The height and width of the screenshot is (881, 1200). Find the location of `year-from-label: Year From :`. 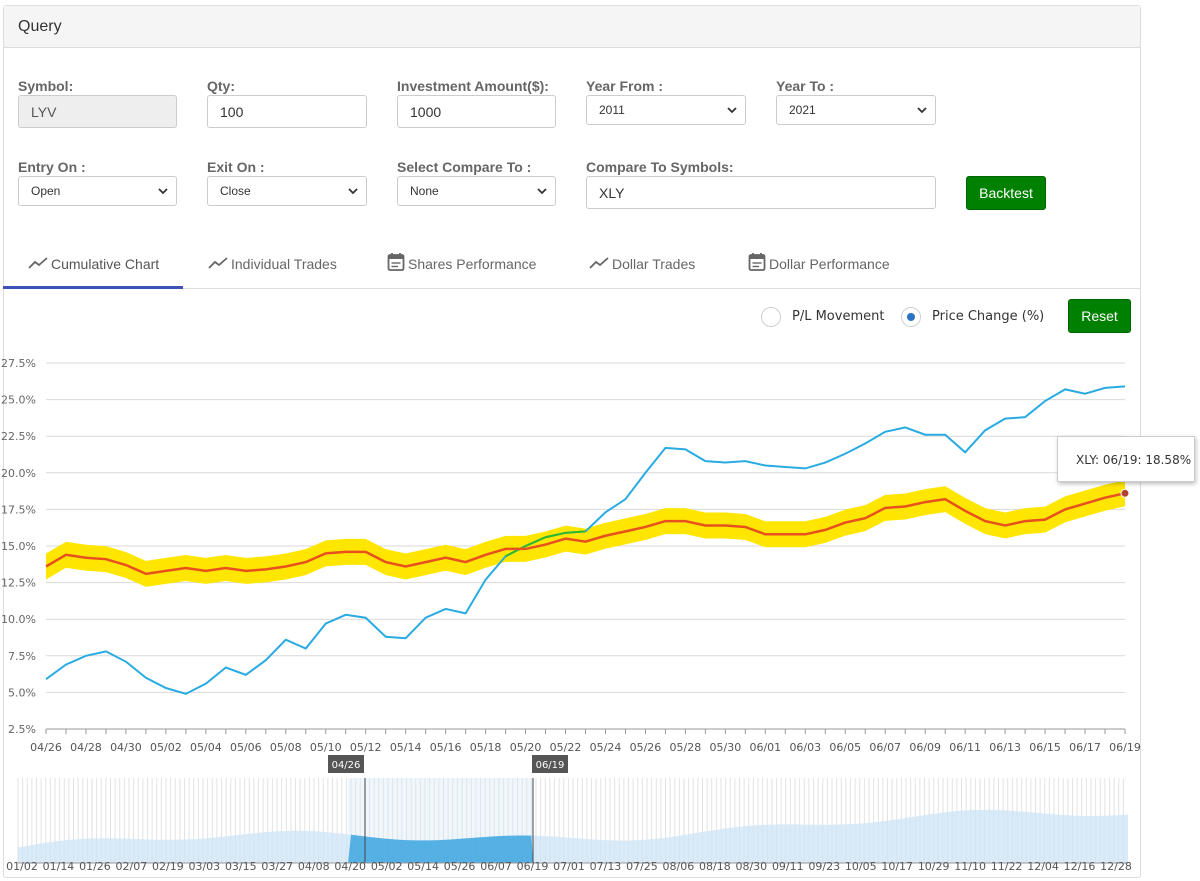

year-from-label: Year From : is located at coordinates (625, 86).